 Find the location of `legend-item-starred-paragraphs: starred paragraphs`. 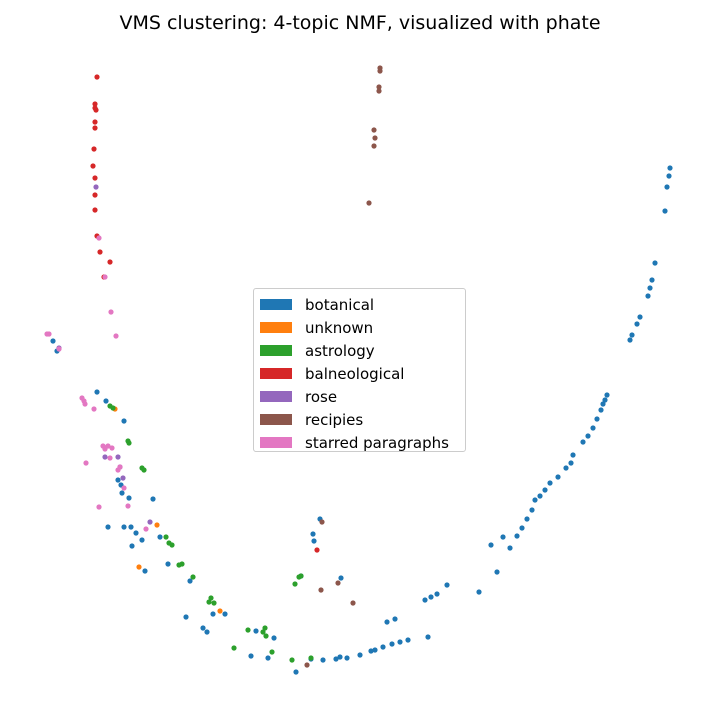

legend-item-starred-paragraphs: starred paragraphs is located at coordinates (362, 442).